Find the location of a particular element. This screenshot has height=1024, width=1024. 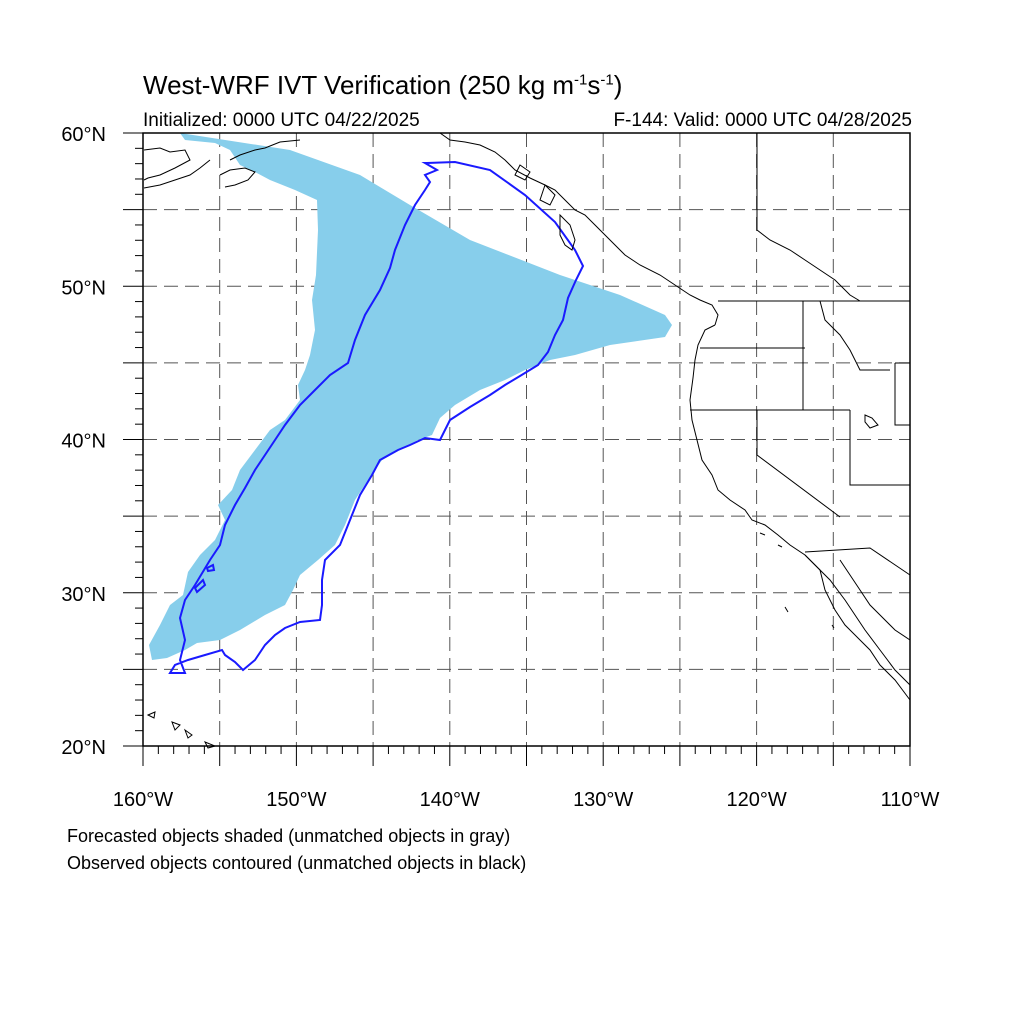

channel-islands is located at coordinates (797, 580).